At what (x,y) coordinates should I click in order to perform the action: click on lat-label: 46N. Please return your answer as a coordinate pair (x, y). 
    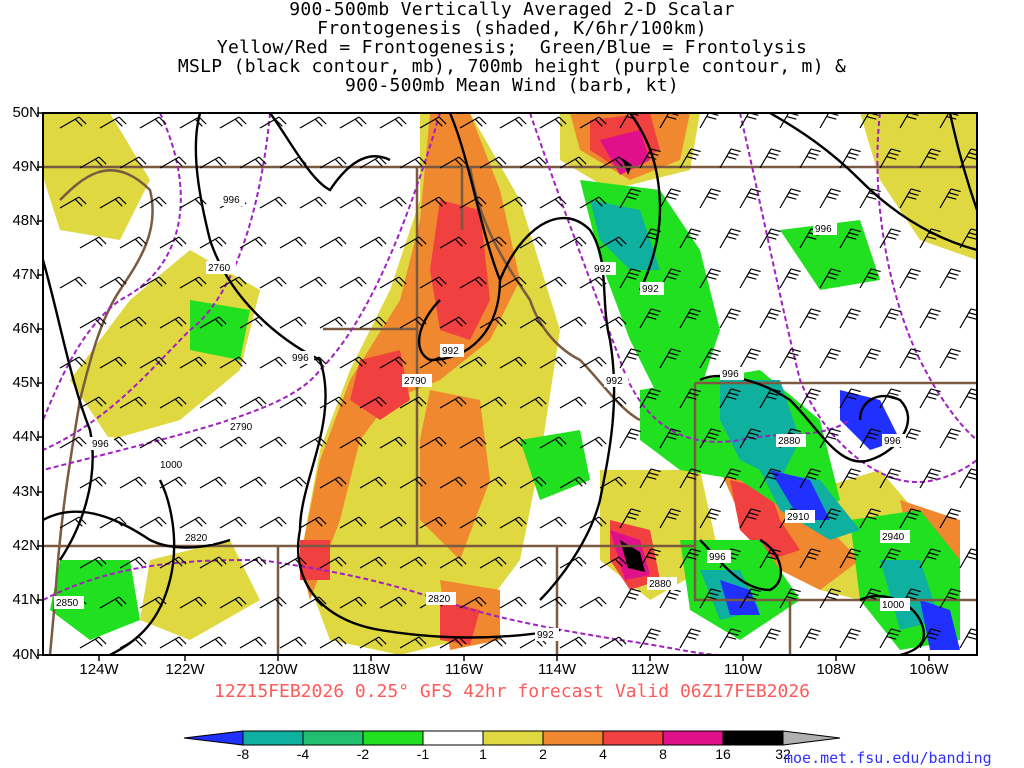
    Looking at the image, I should click on (26, 328).